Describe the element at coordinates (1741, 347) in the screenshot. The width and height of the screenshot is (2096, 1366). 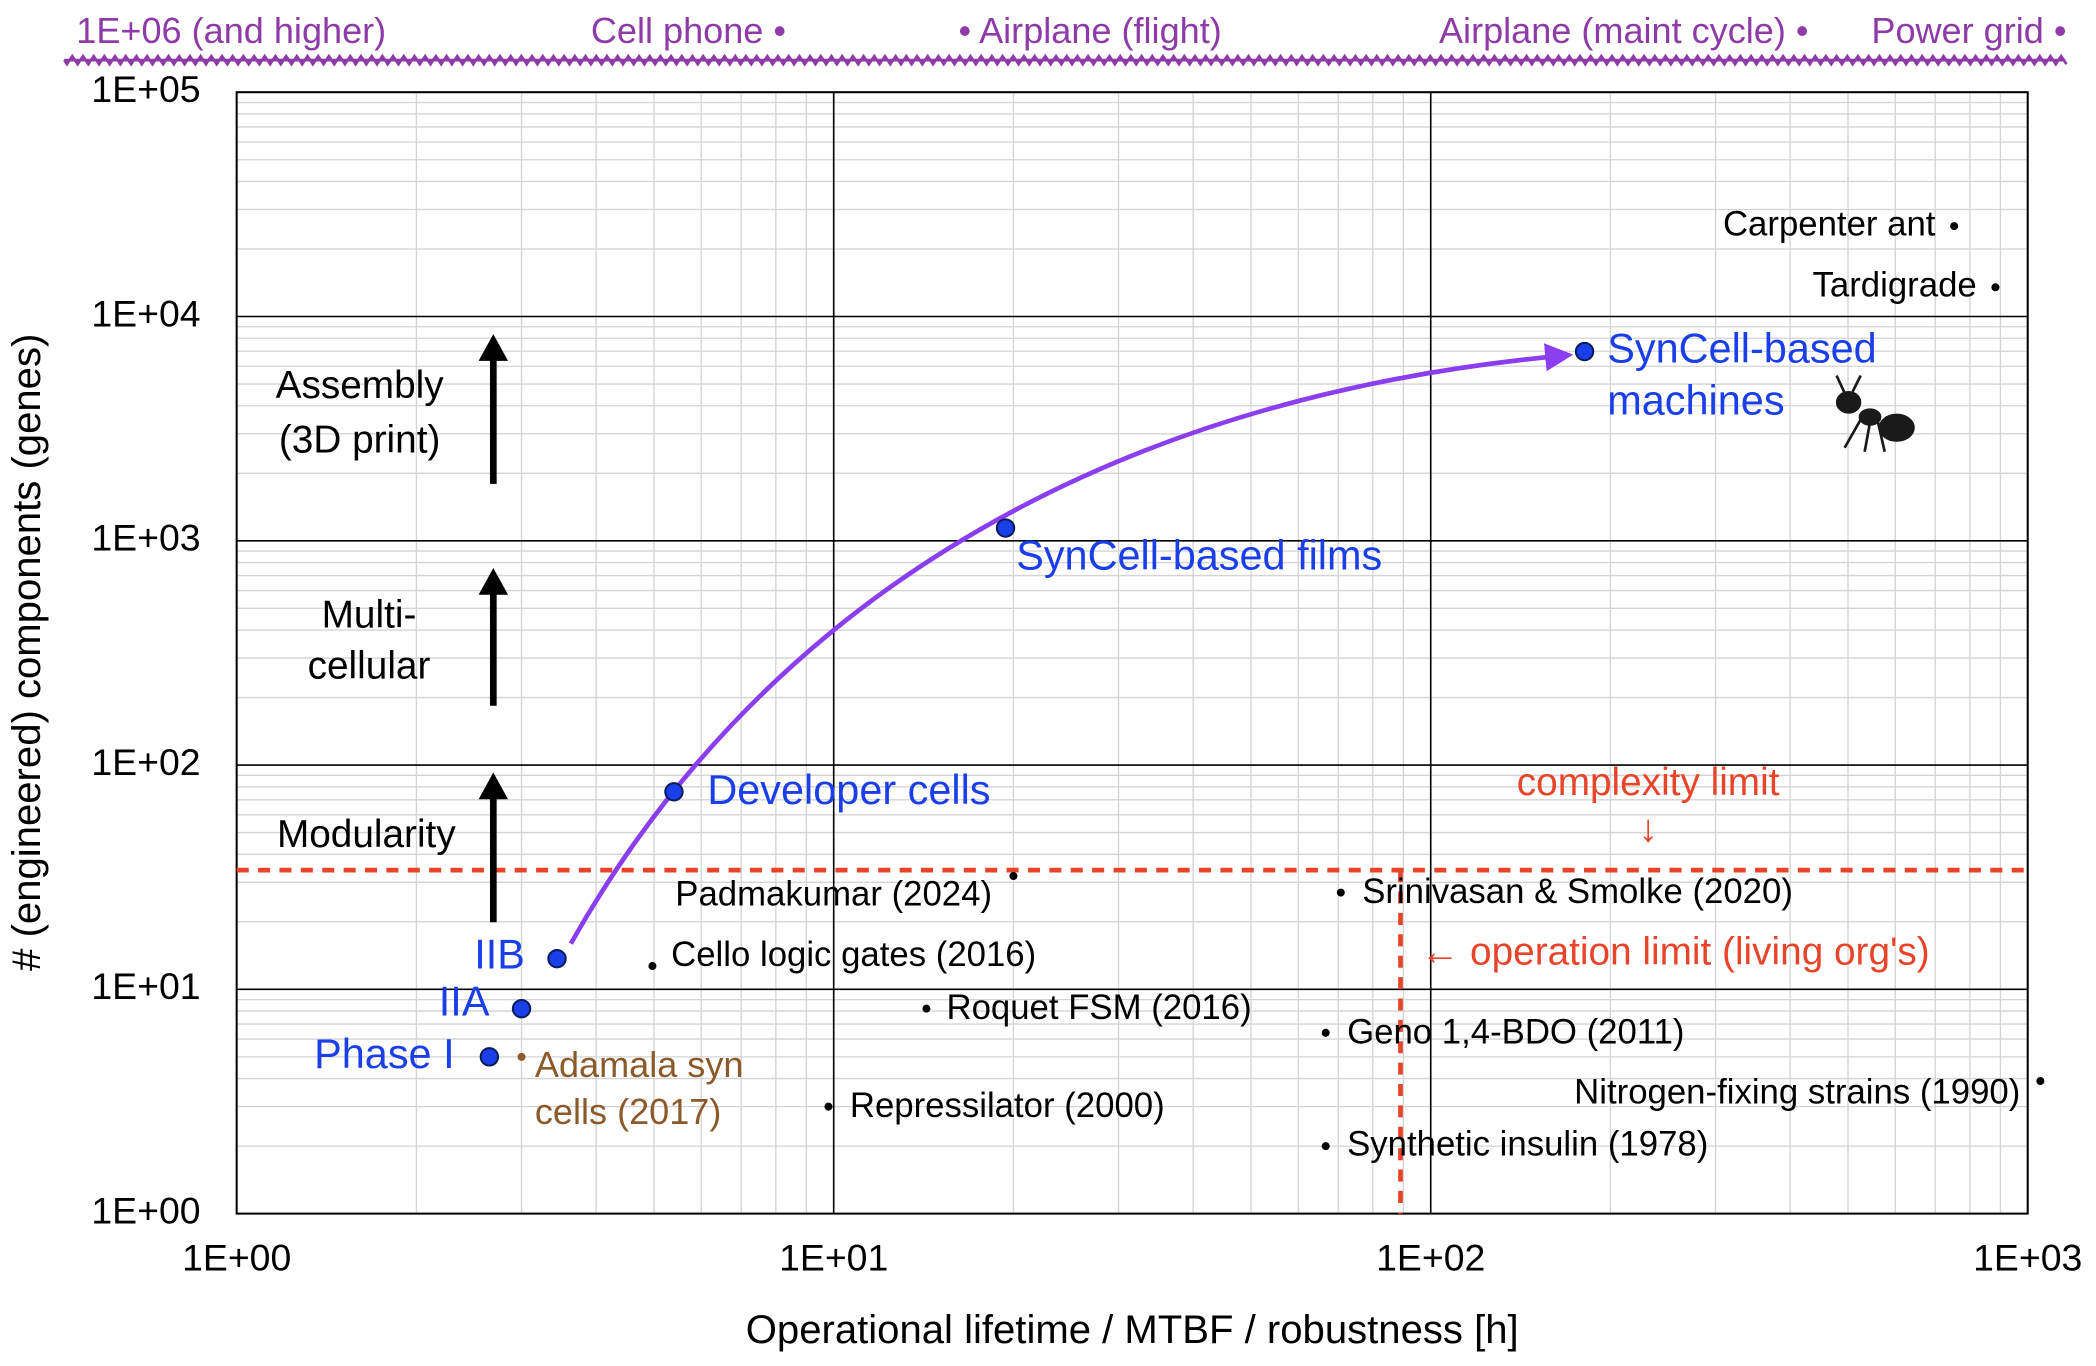
I see `point-label: SynCell-based` at that location.